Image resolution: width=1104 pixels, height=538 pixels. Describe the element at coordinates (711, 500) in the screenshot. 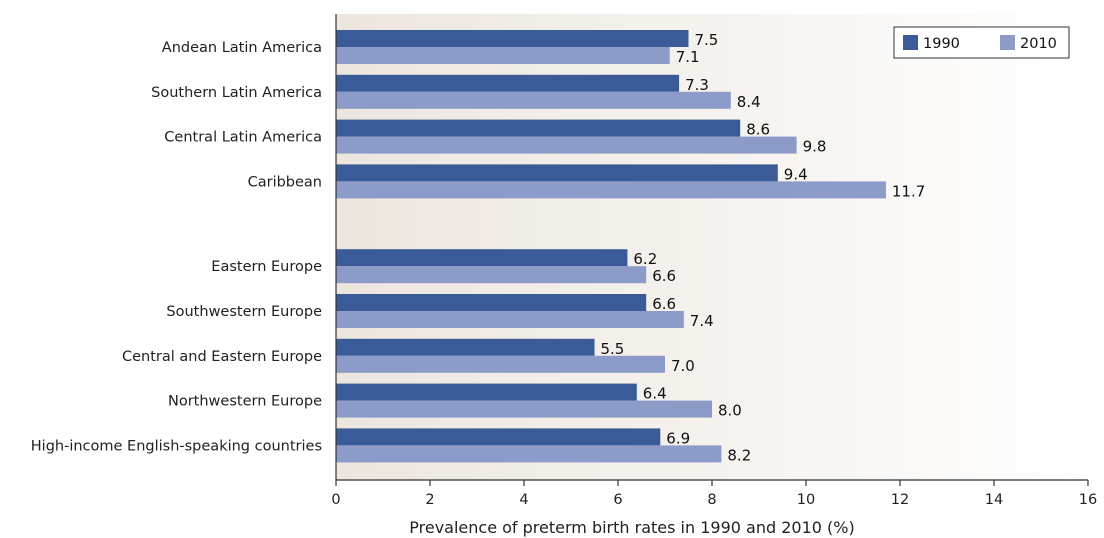

I see `x-tick-label: 8` at that location.